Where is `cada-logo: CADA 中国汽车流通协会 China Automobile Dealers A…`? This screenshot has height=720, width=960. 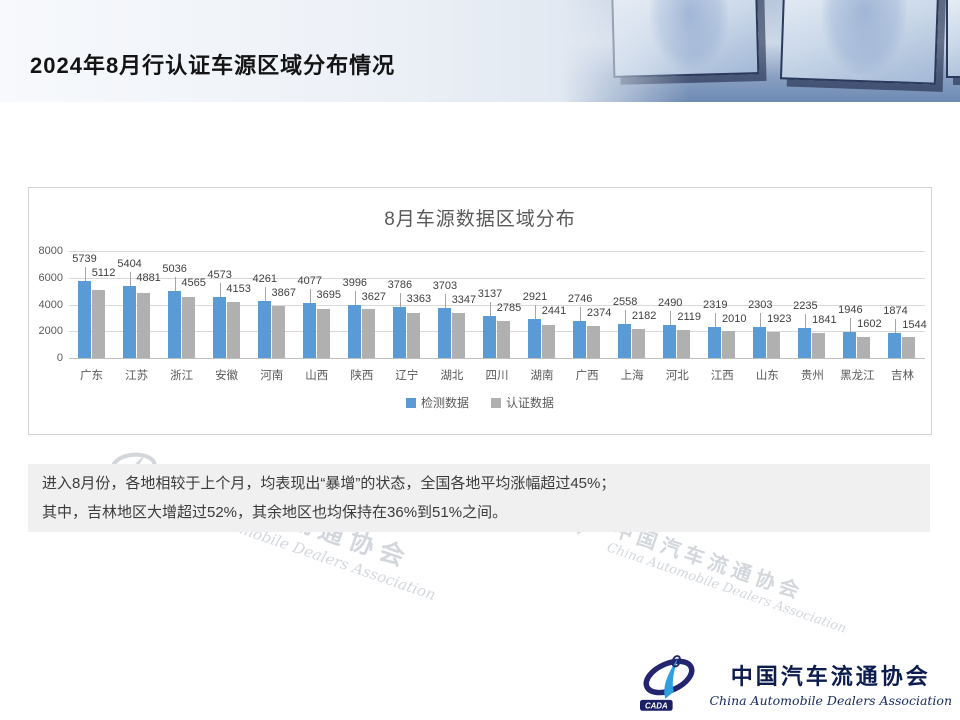
cada-logo: CADA 中国汽车流通协会 China Automobile Dealers A… is located at coordinates (794, 683).